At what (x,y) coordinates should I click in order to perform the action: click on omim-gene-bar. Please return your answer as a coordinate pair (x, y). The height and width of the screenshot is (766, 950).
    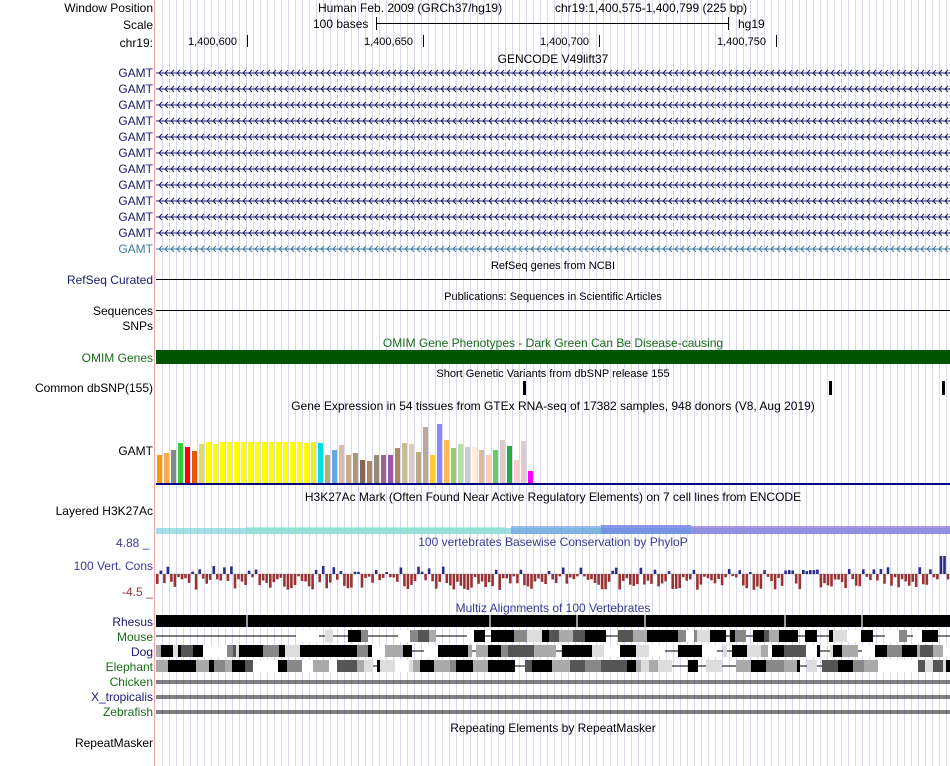
    Looking at the image, I should click on (553, 357).